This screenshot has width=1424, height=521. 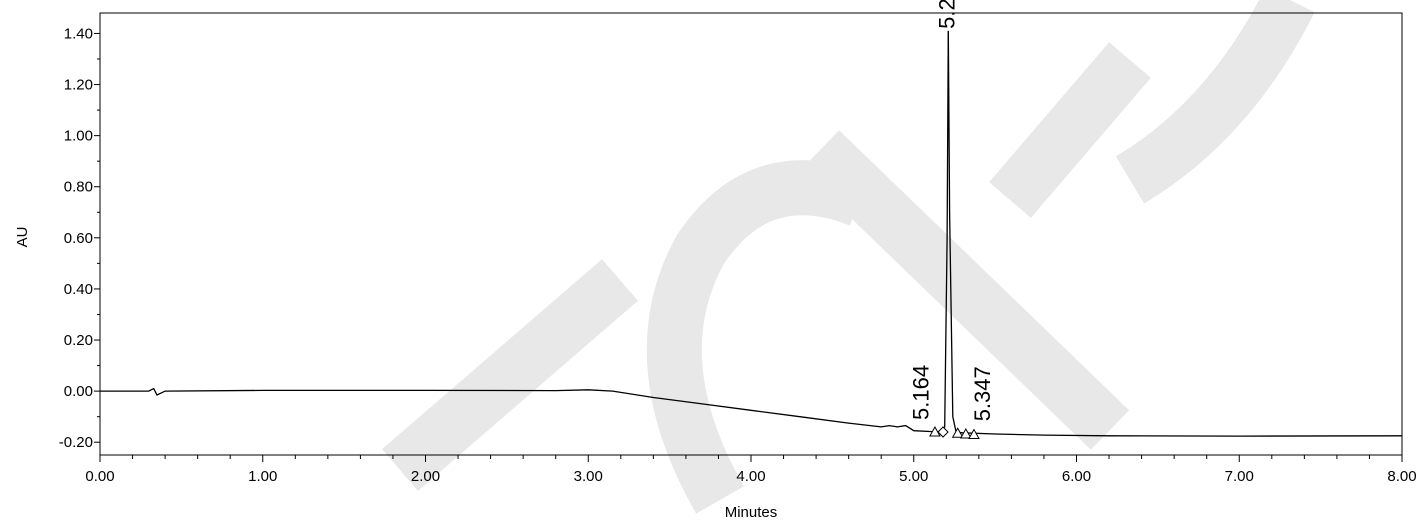 What do you see at coordinates (76, 442) in the screenshot?
I see `y-tick-label: -0.20` at bounding box center [76, 442].